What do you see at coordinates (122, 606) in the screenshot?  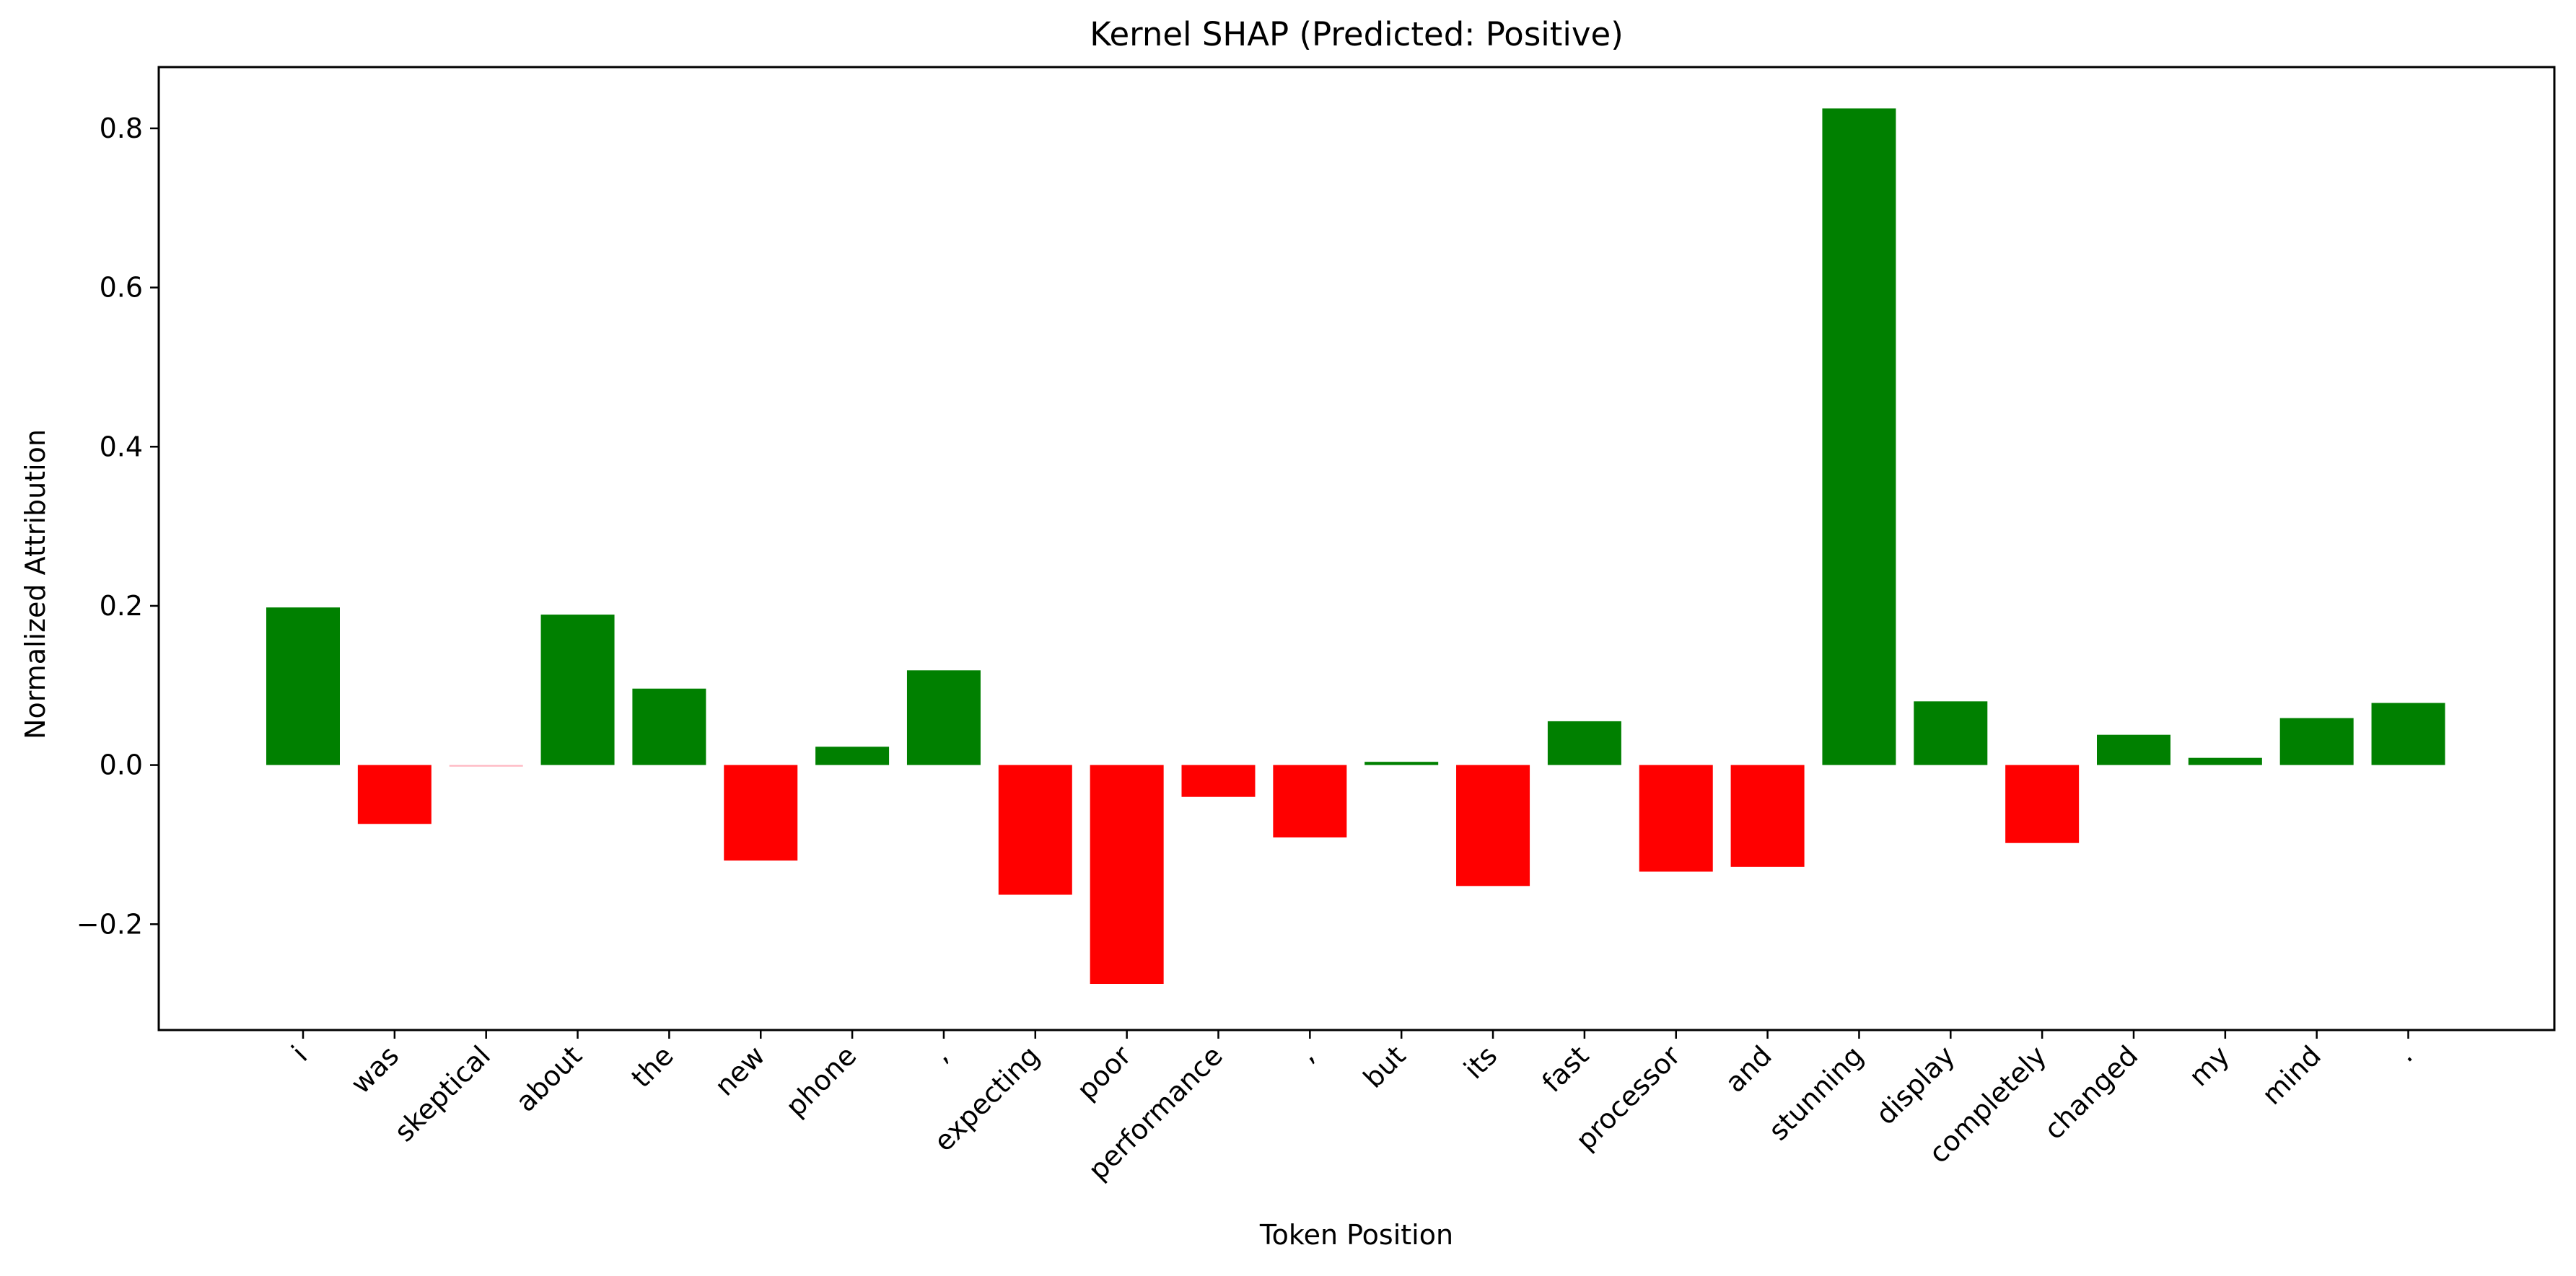 I see `y-tick-label: 0.2` at bounding box center [122, 606].